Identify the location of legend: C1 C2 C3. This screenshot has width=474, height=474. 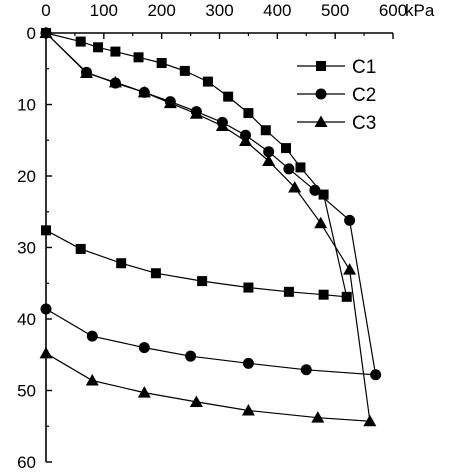
(336, 95).